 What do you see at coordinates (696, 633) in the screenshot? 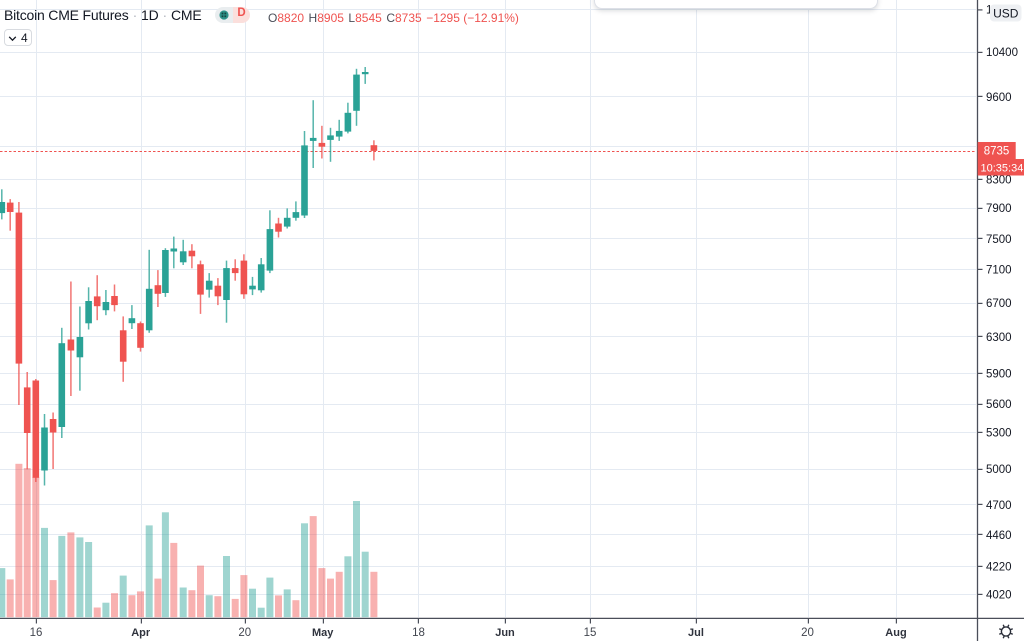
I see `svg-text: Jul` at bounding box center [696, 633].